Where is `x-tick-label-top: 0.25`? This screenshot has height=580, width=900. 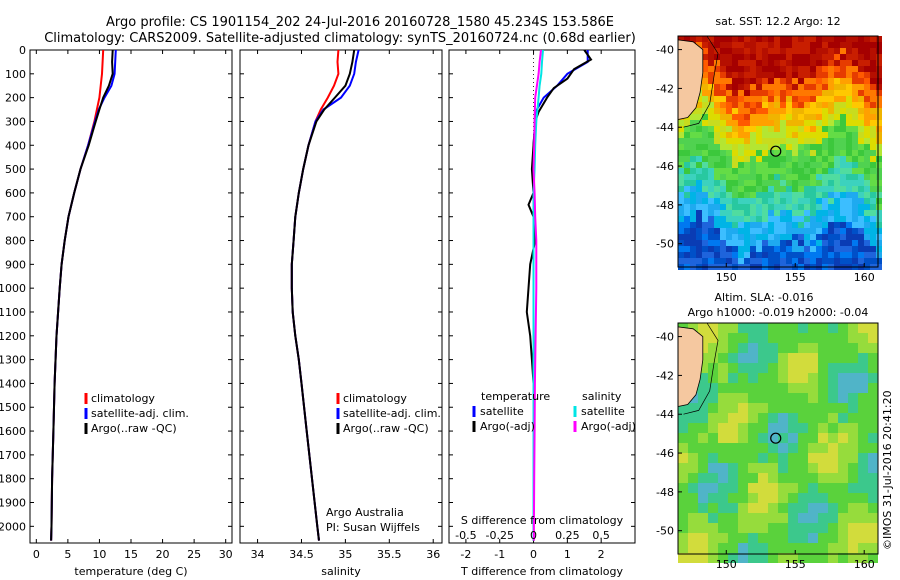
x-tick-label-top: 0.25 is located at coordinates (567, 535).